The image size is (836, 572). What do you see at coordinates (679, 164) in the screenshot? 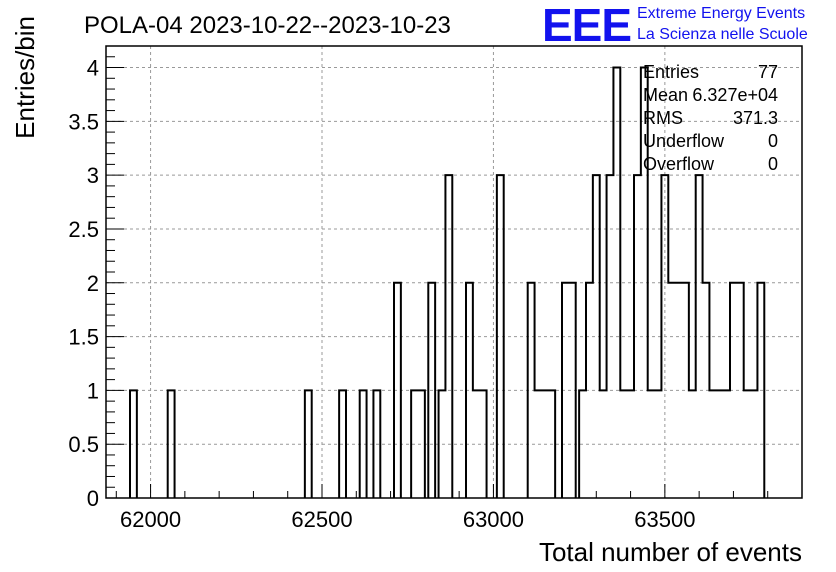
I see `stat-label: Overflow` at bounding box center [679, 164].